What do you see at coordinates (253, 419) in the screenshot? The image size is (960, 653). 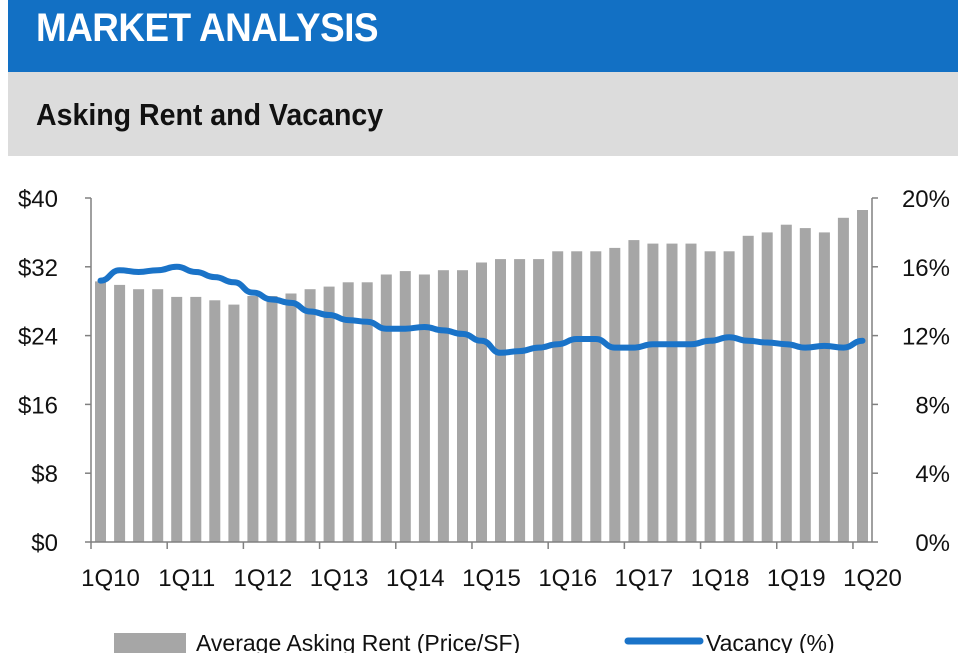 I see `bar-1Q12` at bounding box center [253, 419].